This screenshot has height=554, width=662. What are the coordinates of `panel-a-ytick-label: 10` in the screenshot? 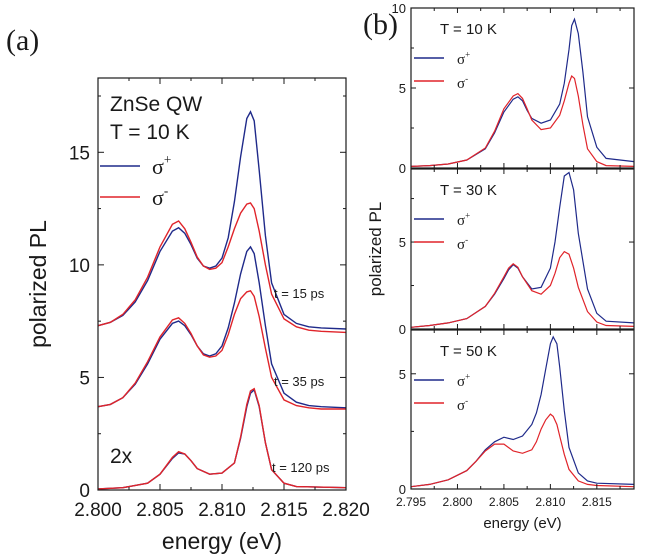 It's located at (79, 266).